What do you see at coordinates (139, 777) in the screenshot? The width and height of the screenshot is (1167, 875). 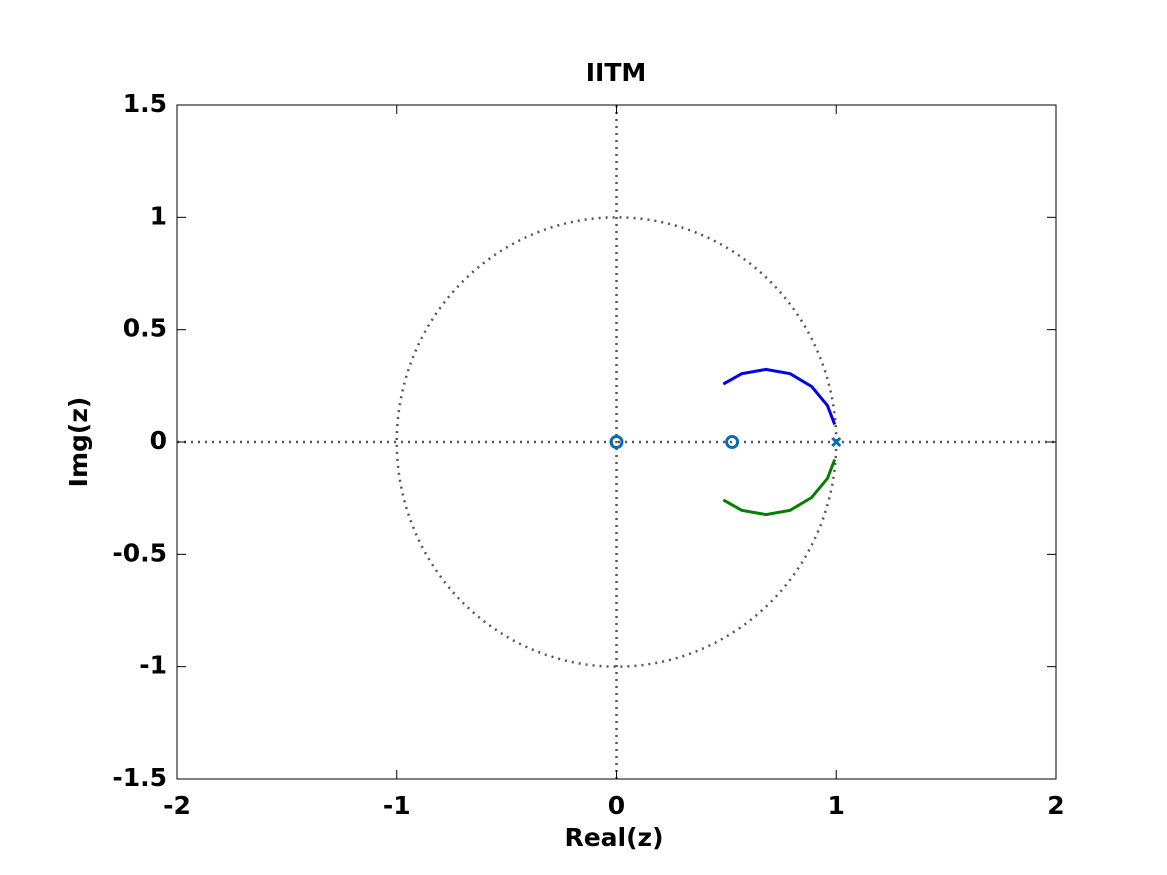 I see `y-tick-label: -1.5` at bounding box center [139, 777].